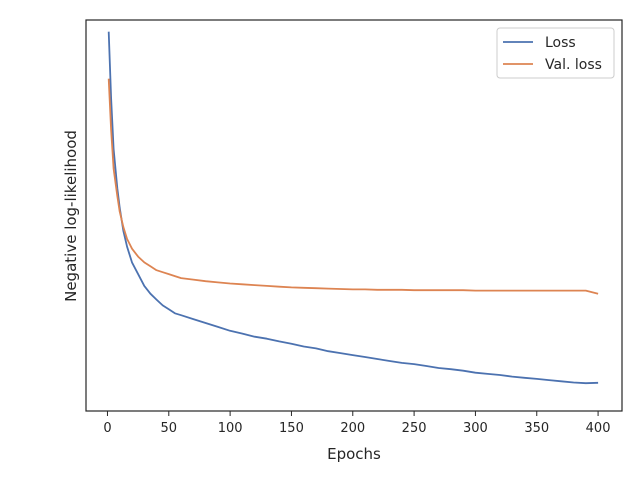 This screenshot has height=480, width=640. I want to click on legend: Loss Val. loss, so click(555, 53).